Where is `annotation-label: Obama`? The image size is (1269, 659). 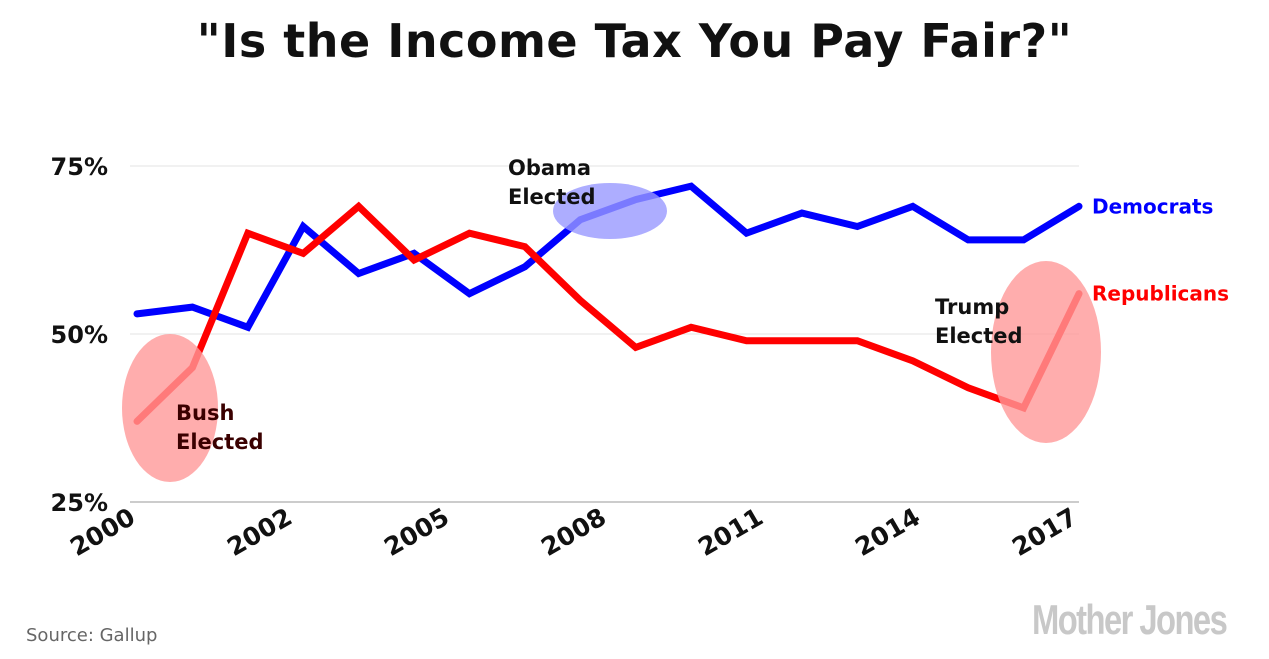
annotation-label: Obama is located at coordinates (549, 168).